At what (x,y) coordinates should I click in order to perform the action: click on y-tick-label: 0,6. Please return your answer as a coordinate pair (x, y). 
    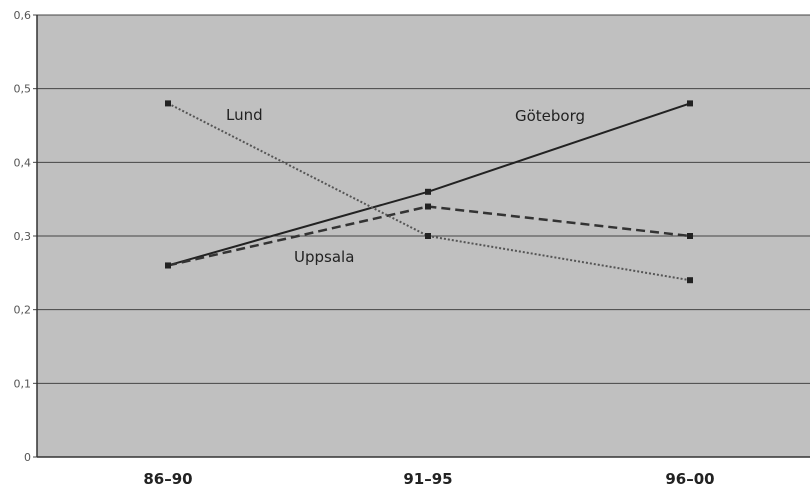
    Looking at the image, I should click on (23, 15).